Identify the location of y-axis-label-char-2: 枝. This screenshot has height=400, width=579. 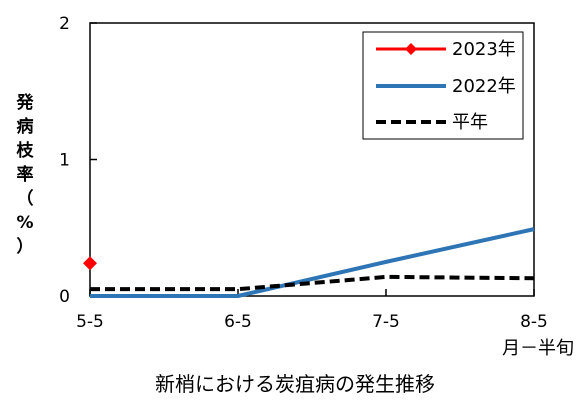
(26, 150).